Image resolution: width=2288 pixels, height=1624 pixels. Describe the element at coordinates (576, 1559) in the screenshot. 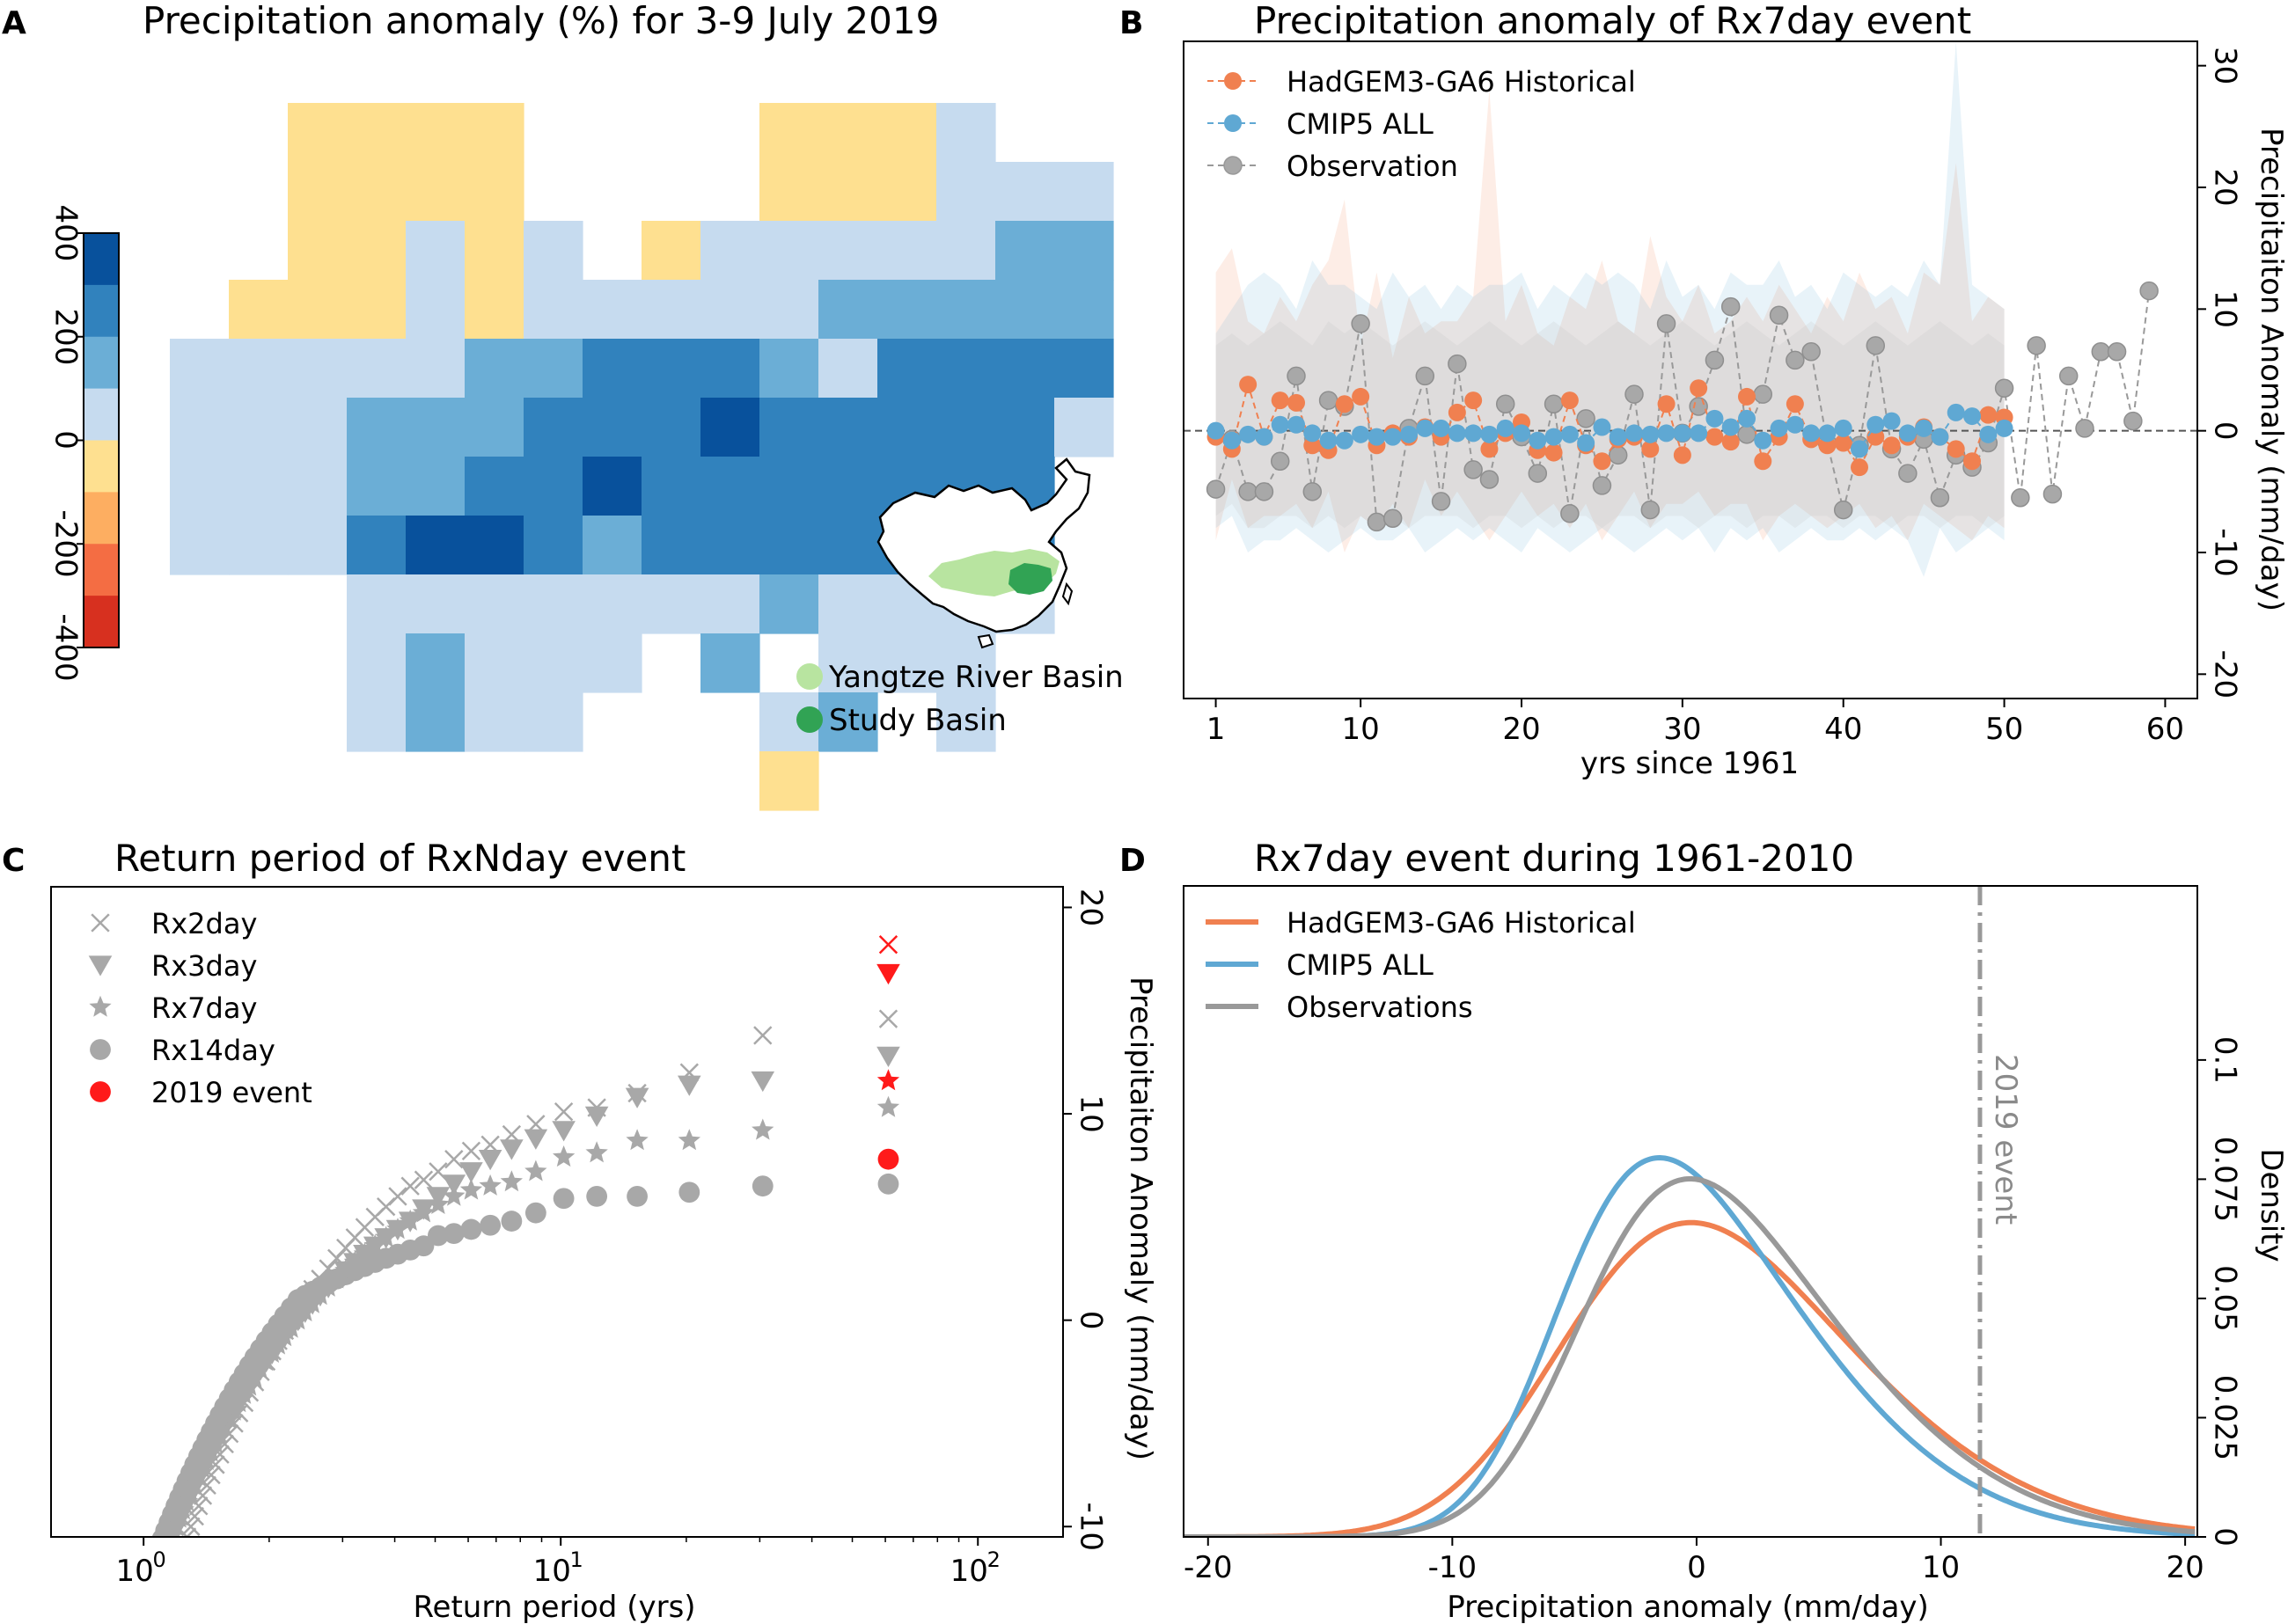

I see `x-tick-exponent: 1` at that location.